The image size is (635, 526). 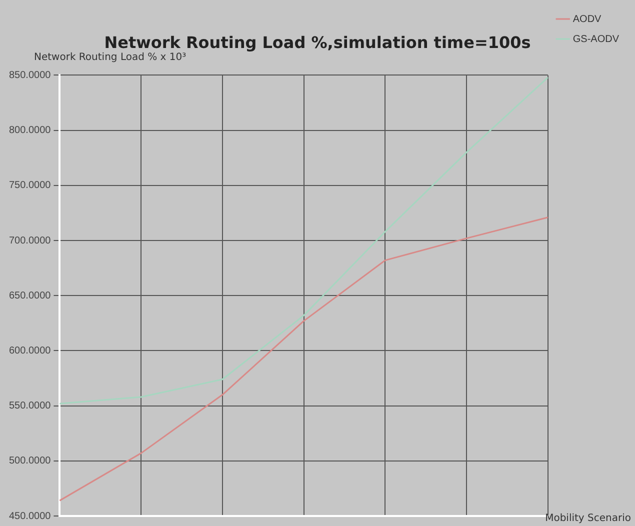 I want to click on y-tick-label: 600.0000, so click(x=30, y=350).